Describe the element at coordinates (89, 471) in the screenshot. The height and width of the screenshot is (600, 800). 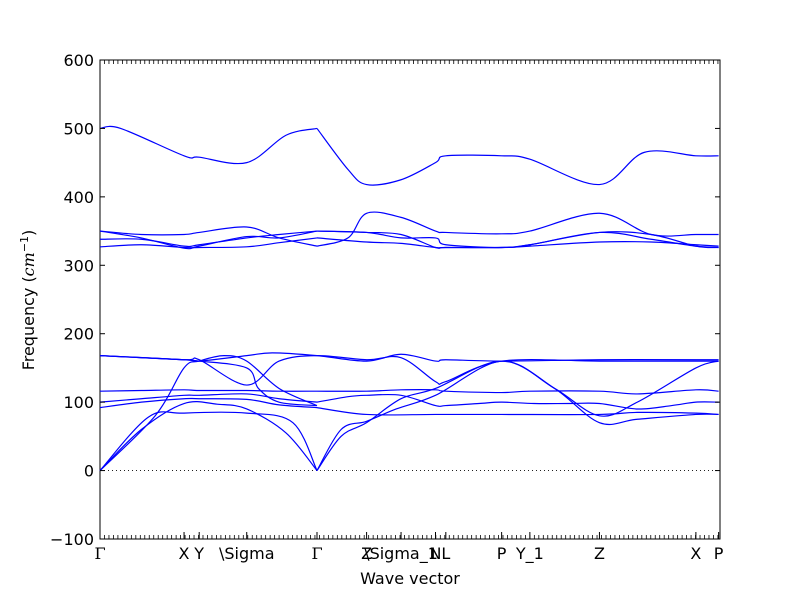
I see `y-tick-label: 0` at that location.